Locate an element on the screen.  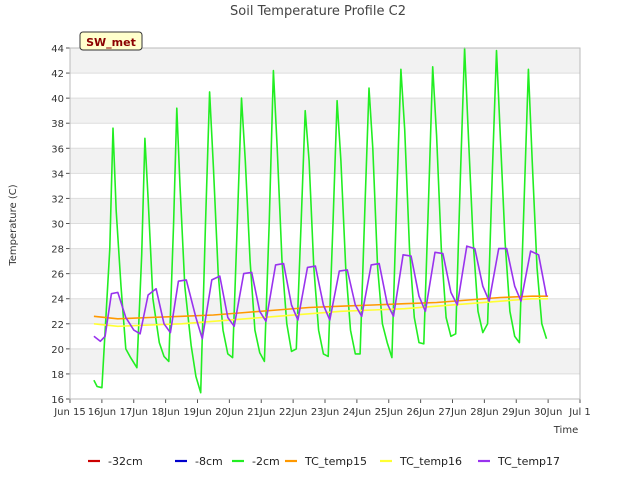
x-tick-label: 21Jun is located at coordinates (261, 412).